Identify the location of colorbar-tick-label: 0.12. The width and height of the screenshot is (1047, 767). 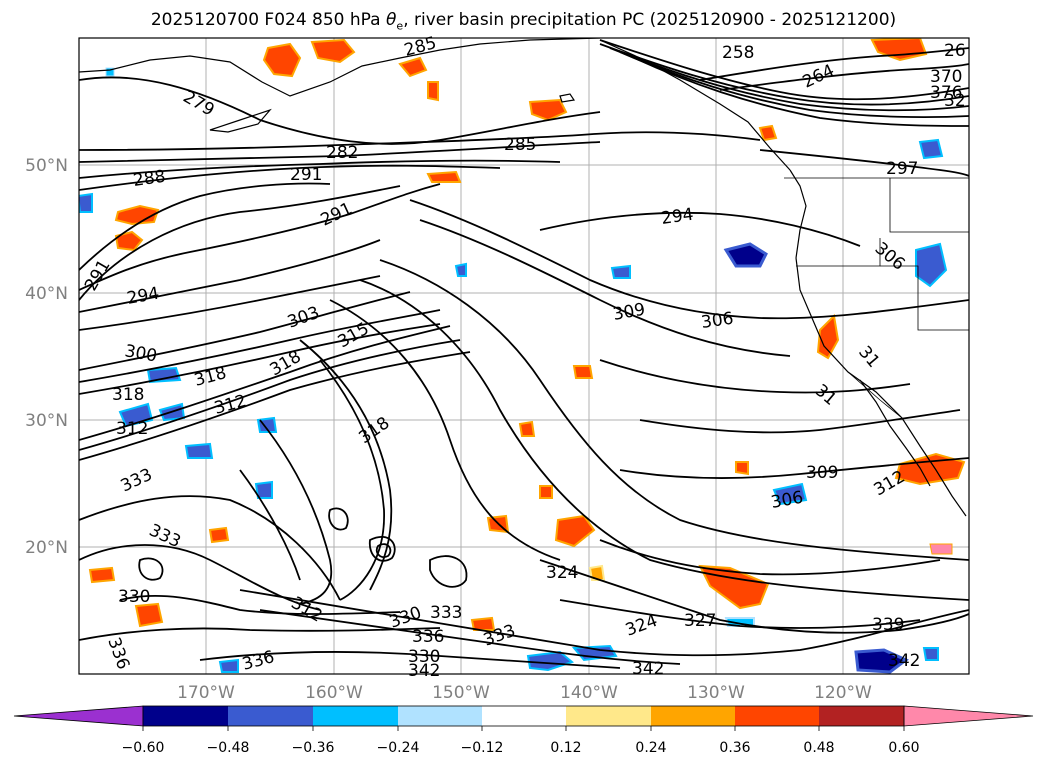
(565, 748).